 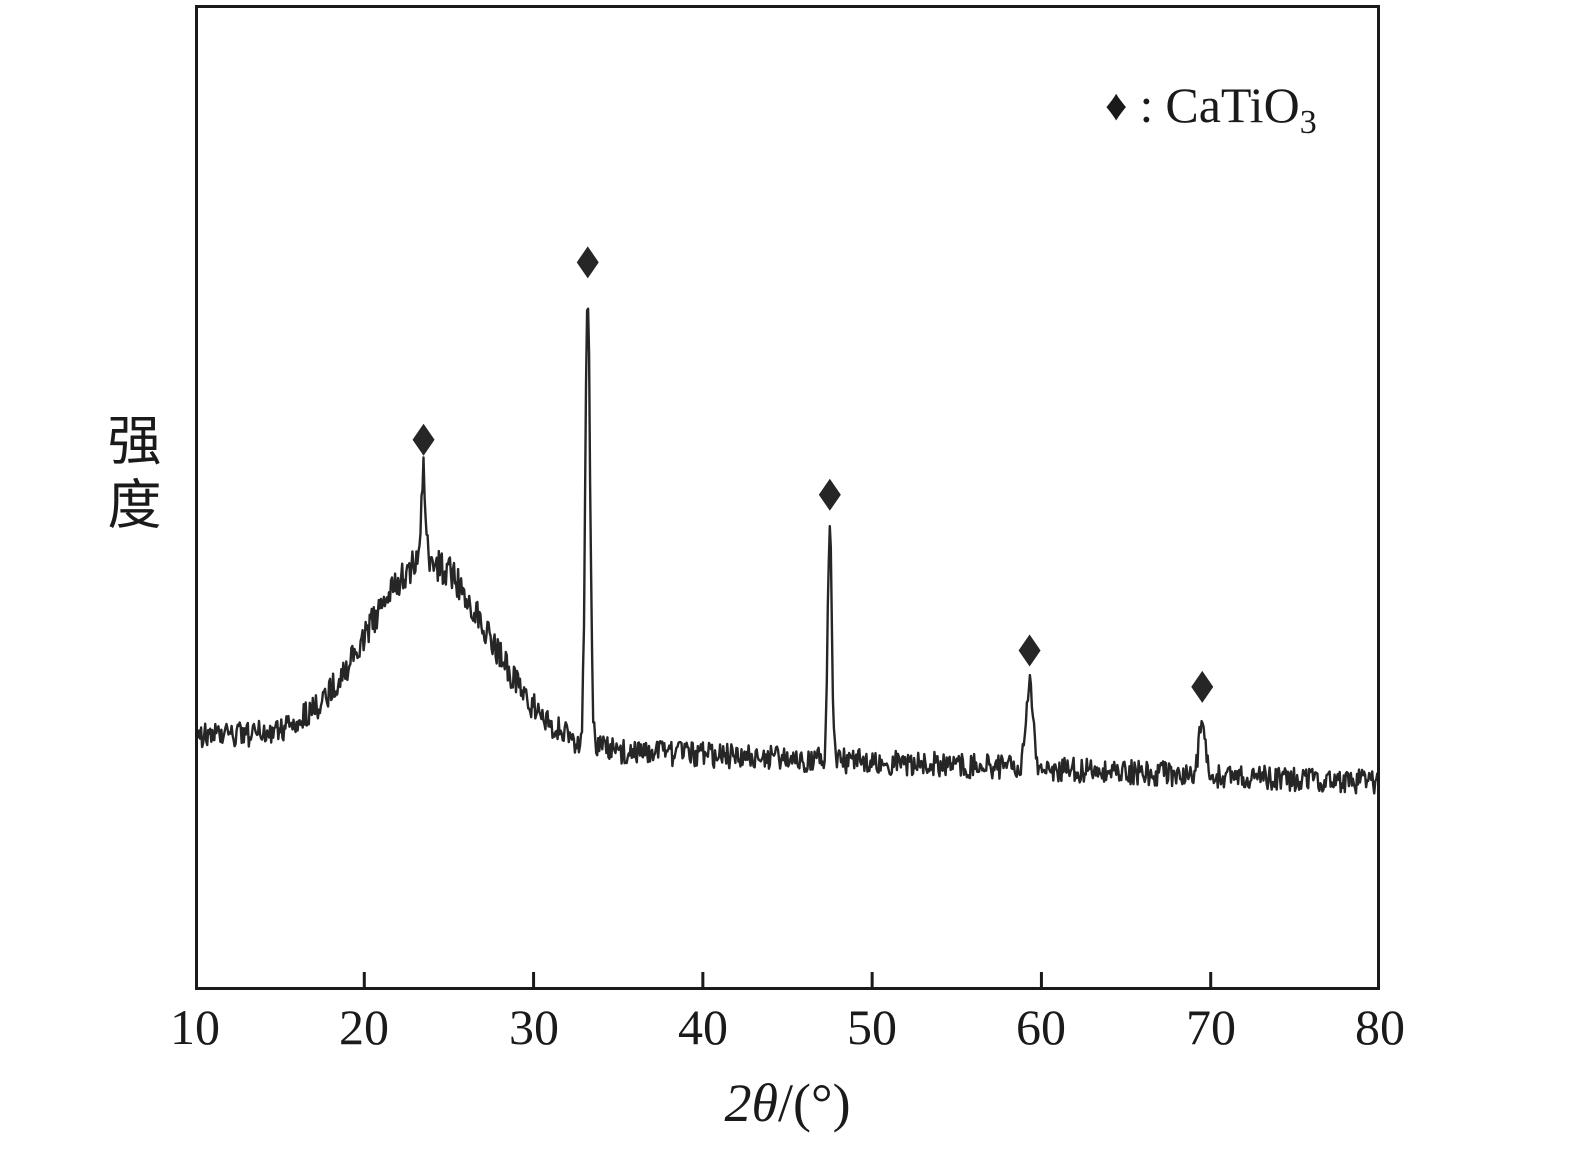 I want to click on y-axis-label: 强度, so click(x=129, y=476).